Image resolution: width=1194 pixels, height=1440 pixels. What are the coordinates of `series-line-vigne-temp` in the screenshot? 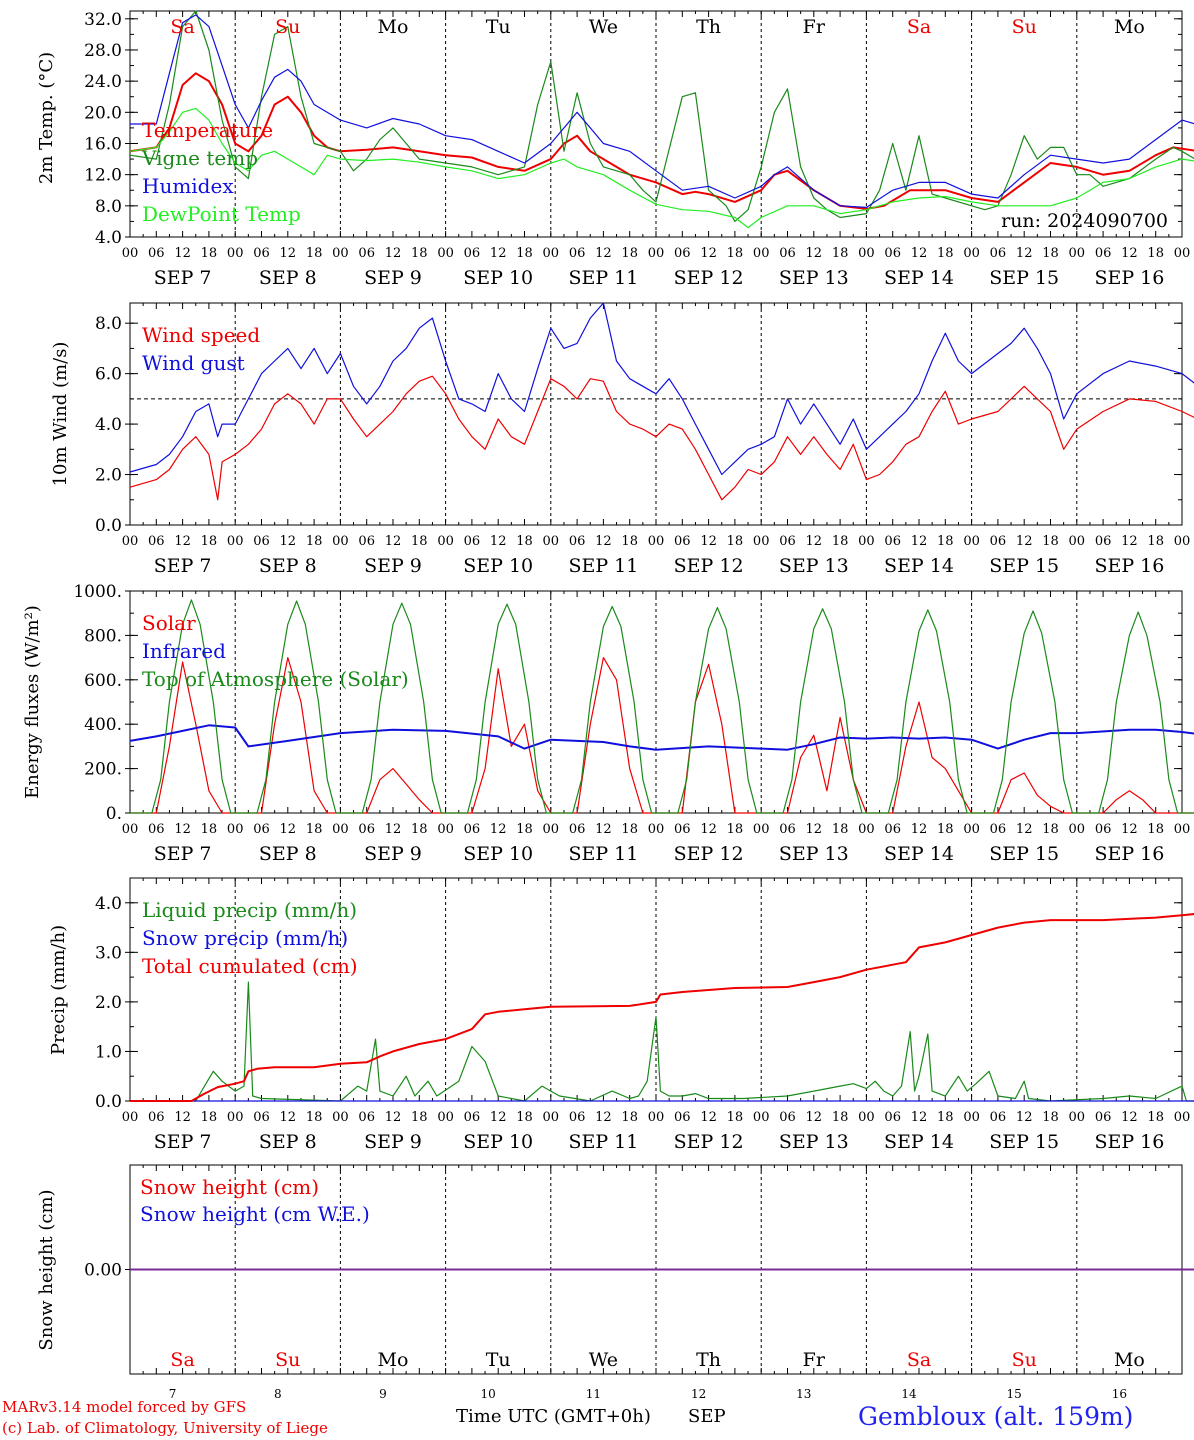 It's located at (661, 116).